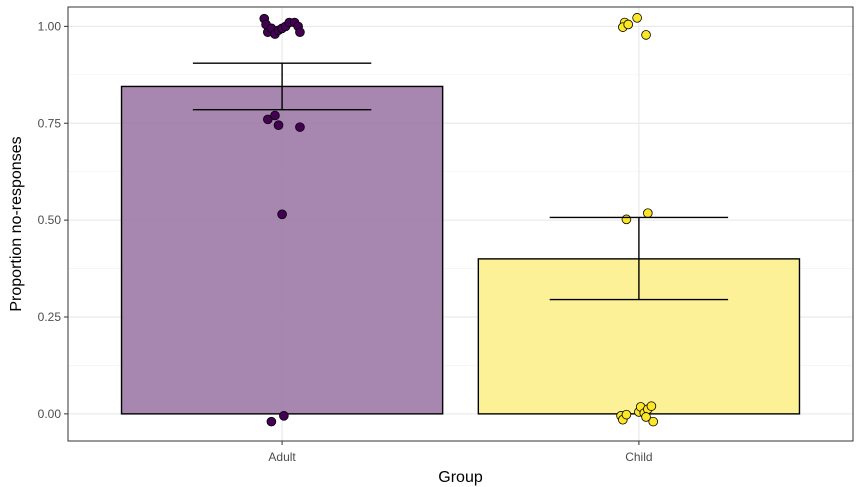  What do you see at coordinates (460, 477) in the screenshot?
I see `x-axis-title: Group` at bounding box center [460, 477].